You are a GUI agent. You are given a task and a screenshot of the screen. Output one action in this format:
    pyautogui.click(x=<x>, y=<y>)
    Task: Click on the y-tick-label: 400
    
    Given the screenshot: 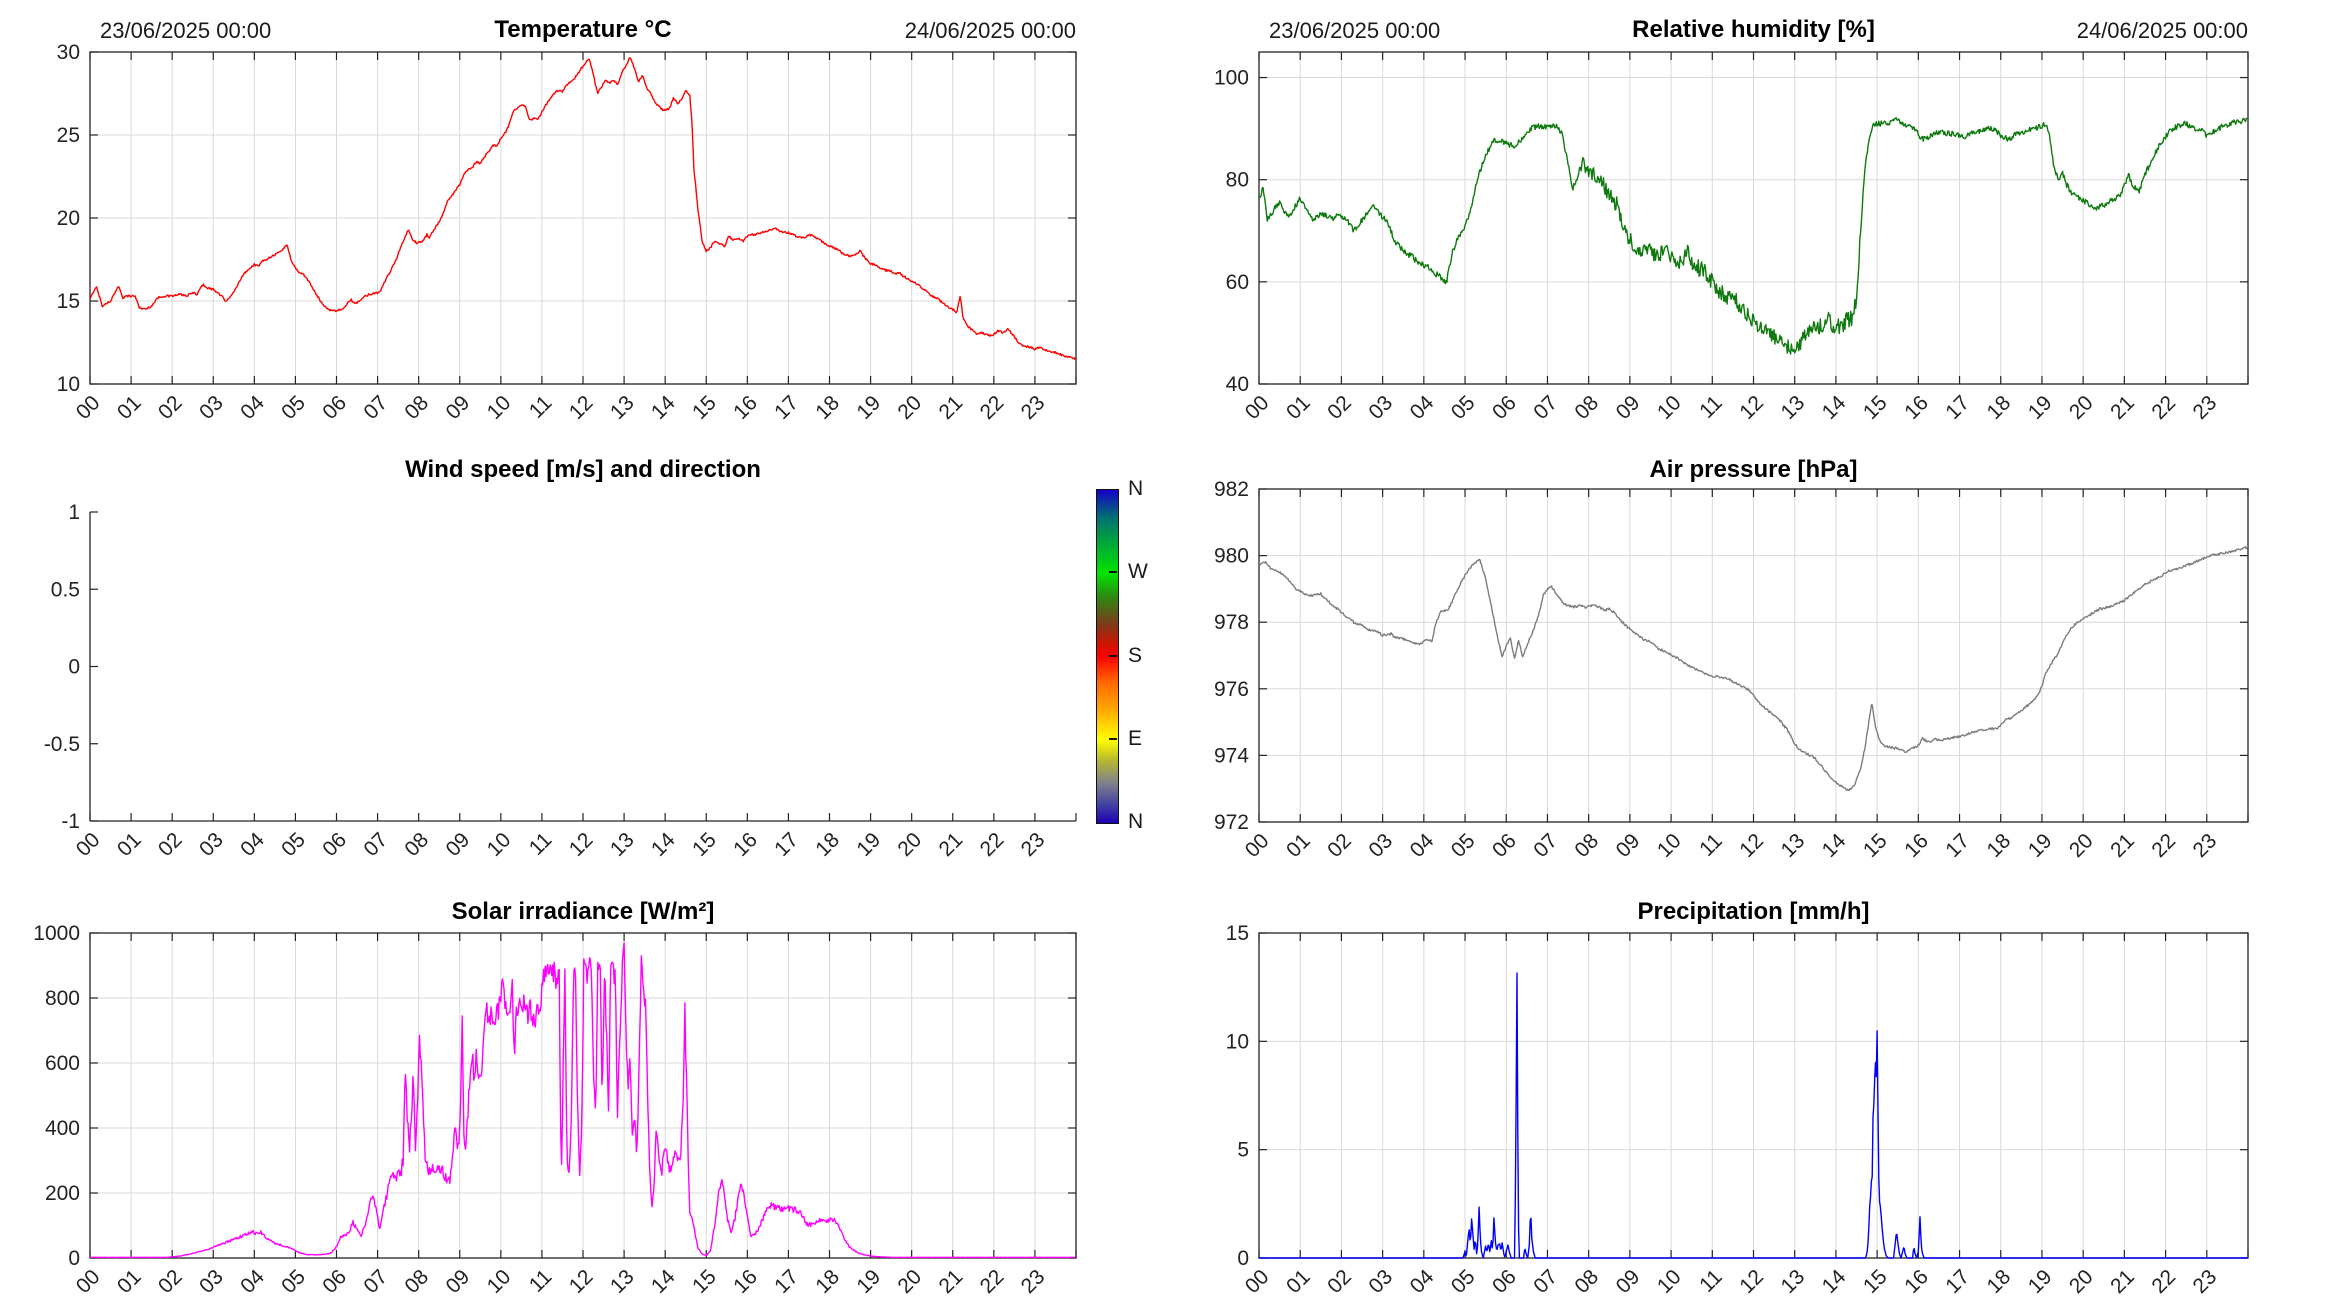 What is the action you would take?
    pyautogui.click(x=62, y=1128)
    